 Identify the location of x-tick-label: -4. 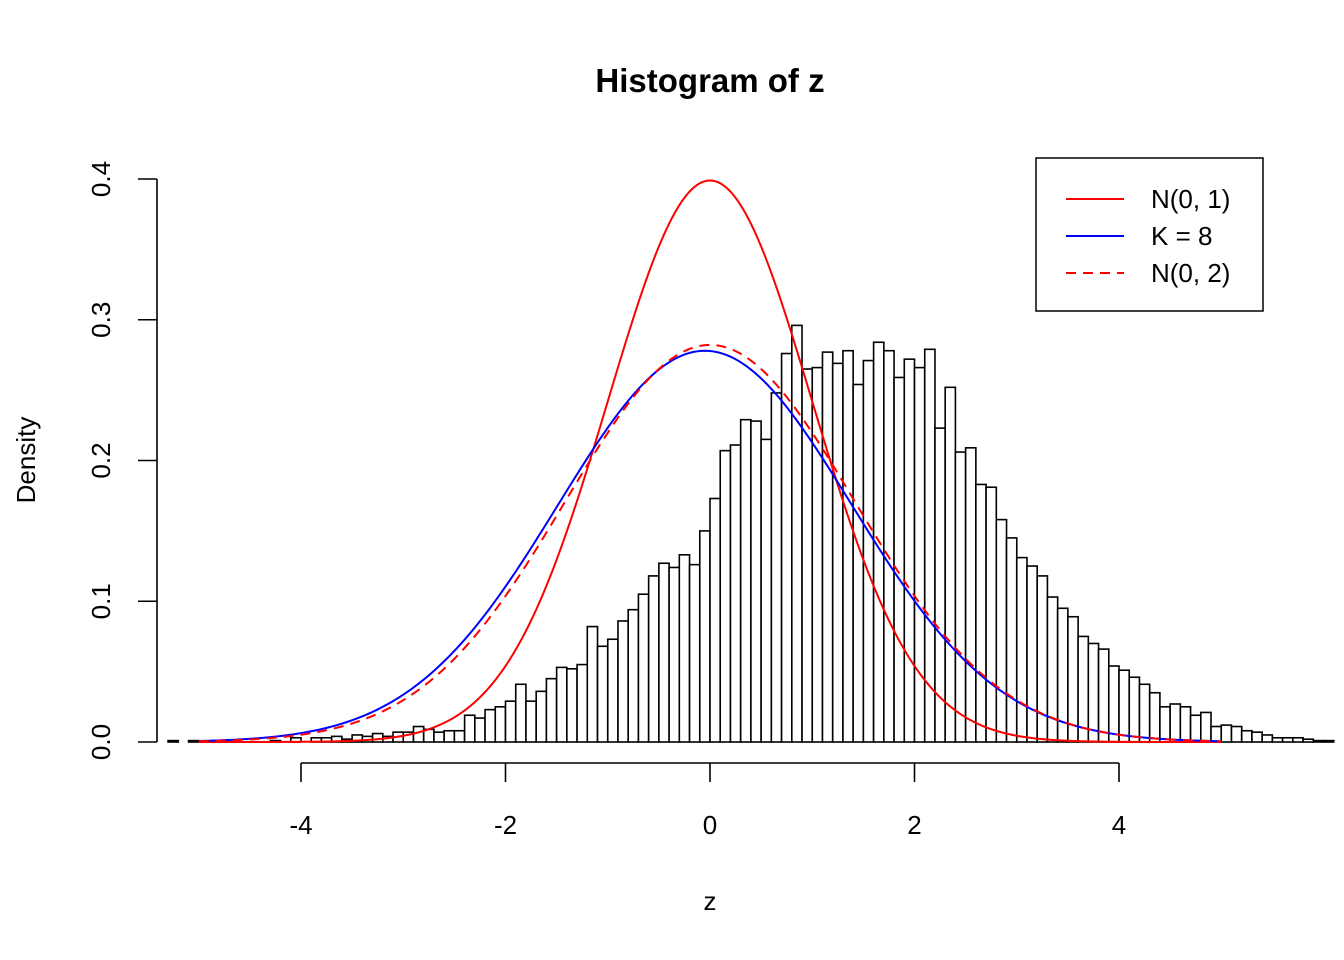
(300, 825).